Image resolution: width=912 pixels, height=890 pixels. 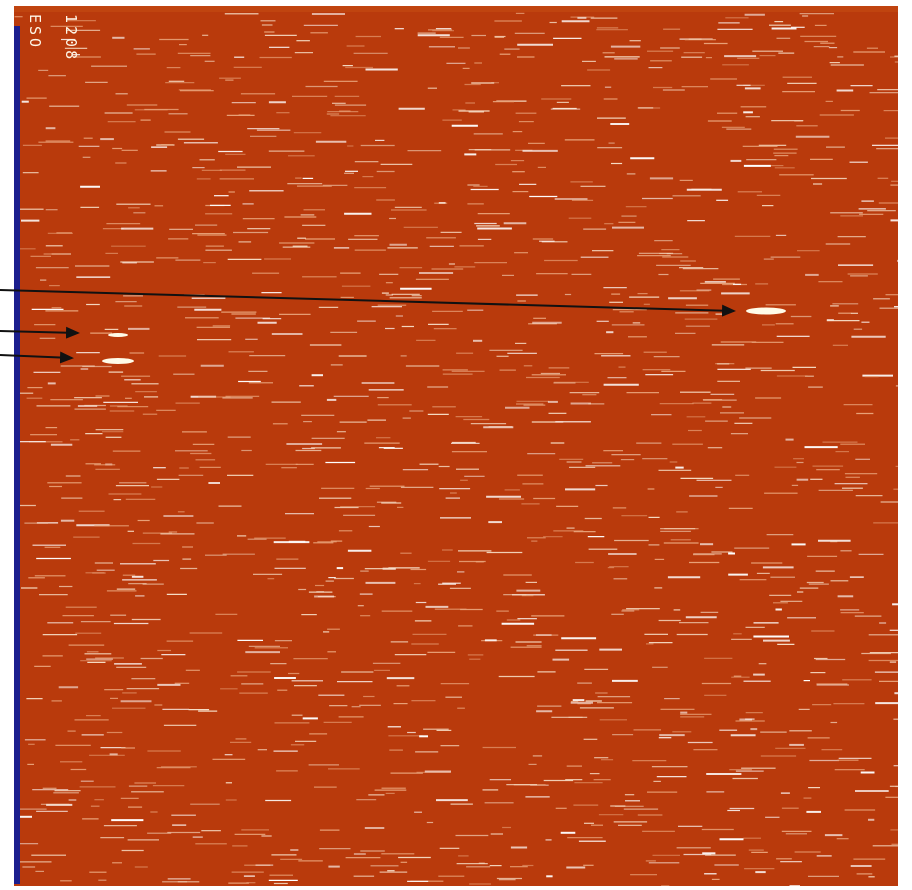 What do you see at coordinates (456, 9) in the screenshot?
I see `top-edge-strip` at bounding box center [456, 9].